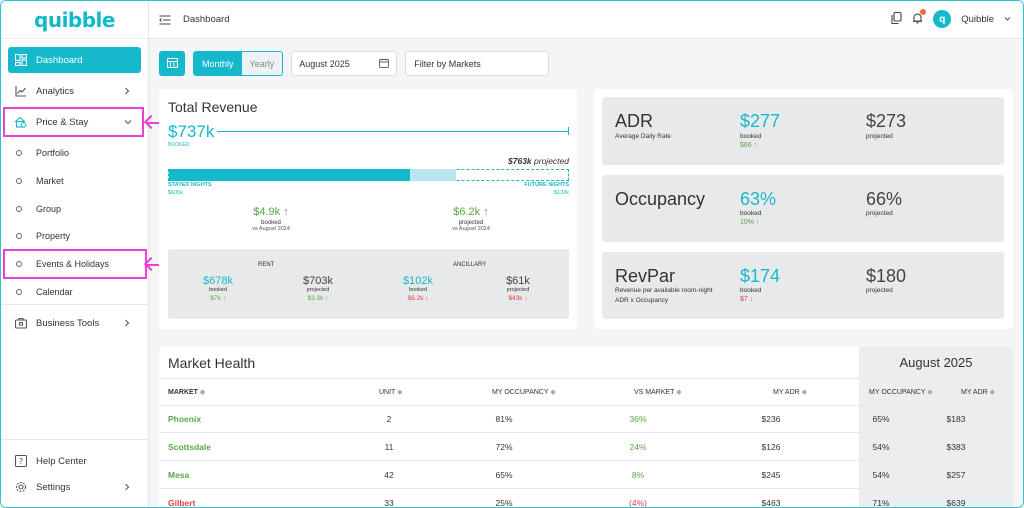 The image size is (1024, 508). Describe the element at coordinates (518, 288) in the screenshot. I see `ancillary-projected: $61k projected $43k ↓` at that location.